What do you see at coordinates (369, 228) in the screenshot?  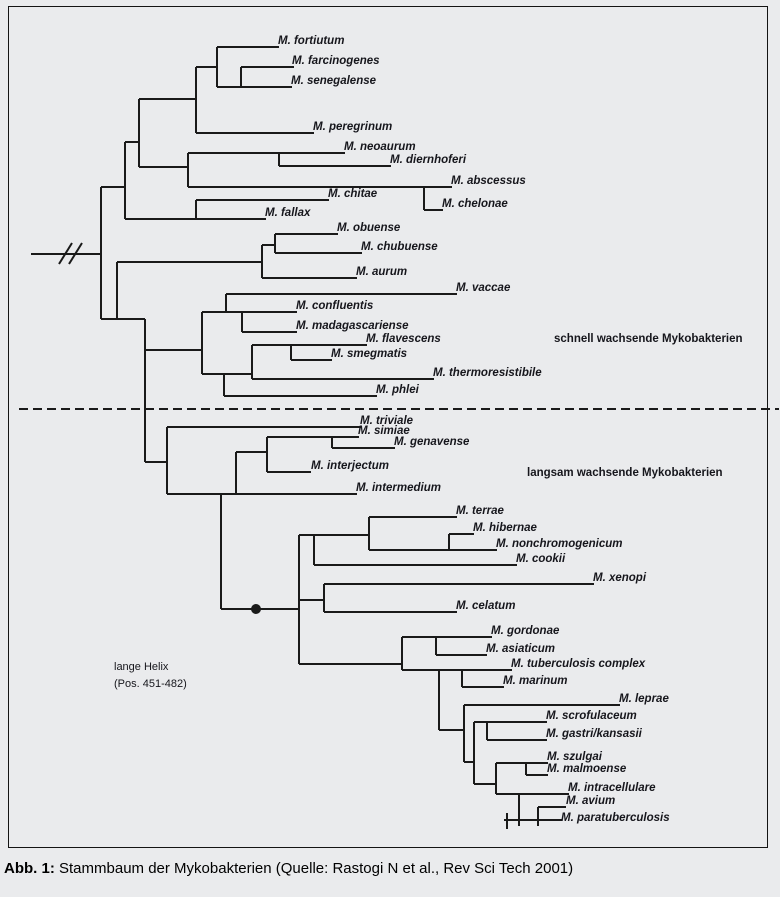 I see `taxon-label-obuense: M. obuense` at bounding box center [369, 228].